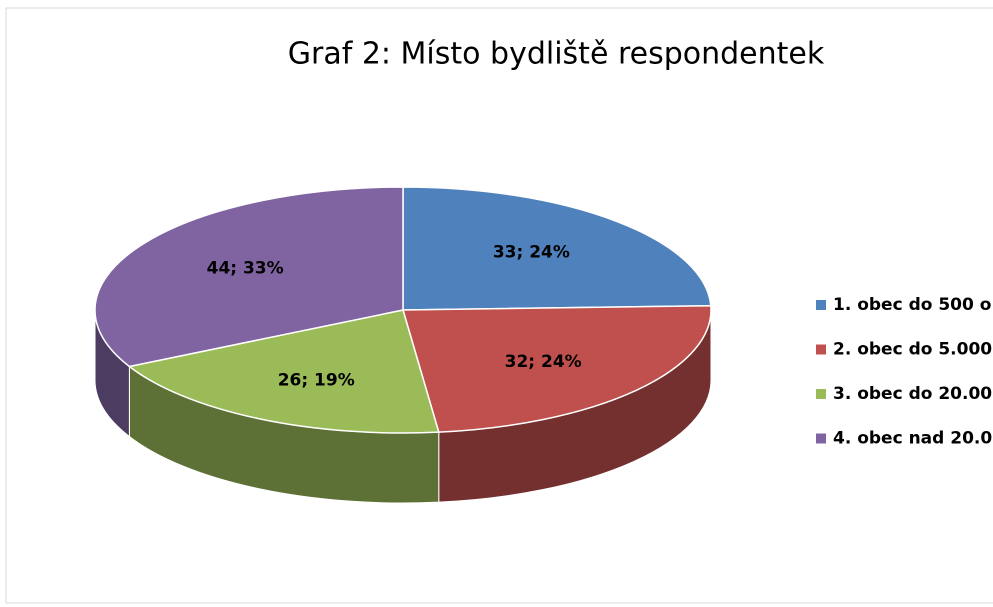 The height and width of the screenshot is (607, 993). I want to click on legend-label: 1. obec do 500 o, so click(912, 305).